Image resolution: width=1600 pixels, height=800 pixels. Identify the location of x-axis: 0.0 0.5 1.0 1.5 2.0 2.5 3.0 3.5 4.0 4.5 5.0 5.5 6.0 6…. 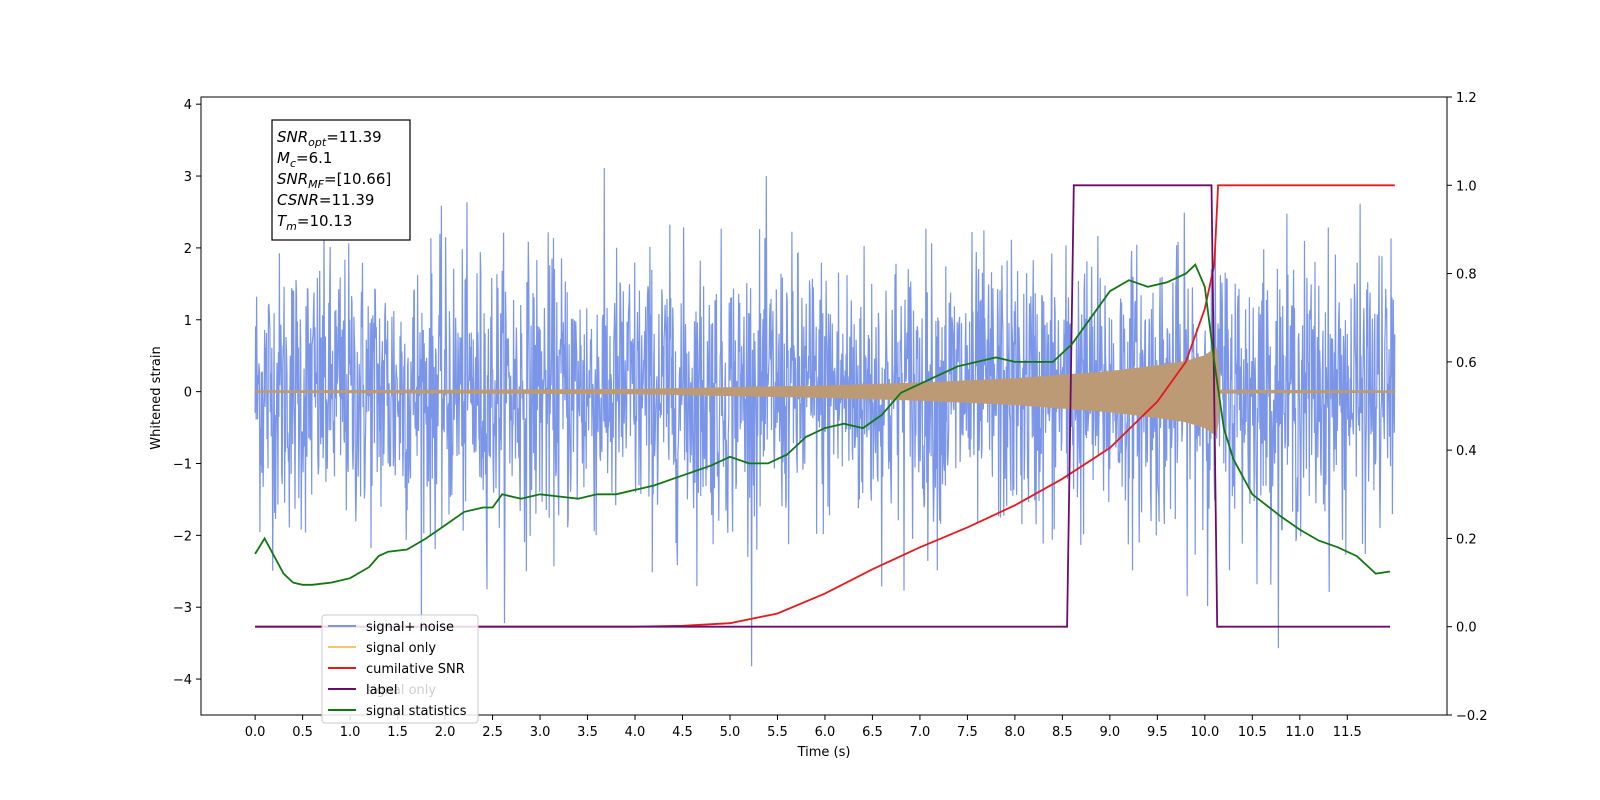
(803, 727).